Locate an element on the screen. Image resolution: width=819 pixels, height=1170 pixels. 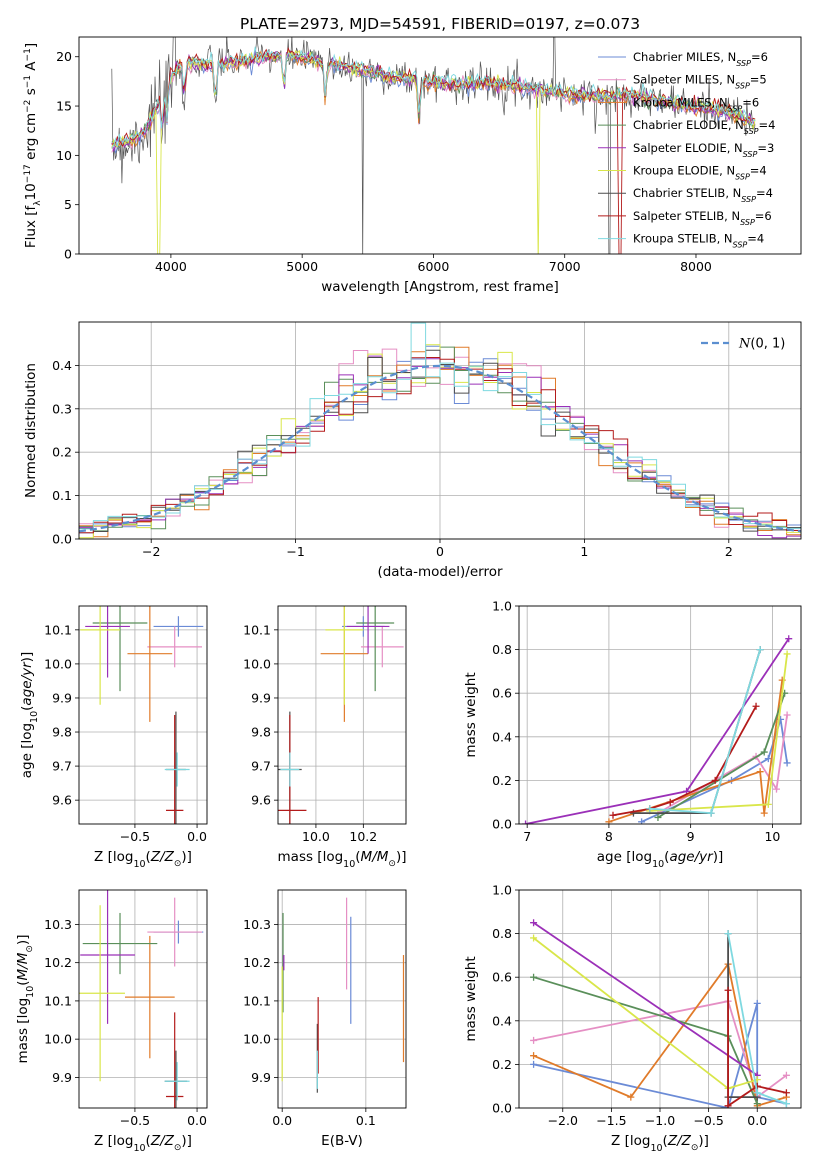
spectrum-plot-area is located at coordinates (433, 145).